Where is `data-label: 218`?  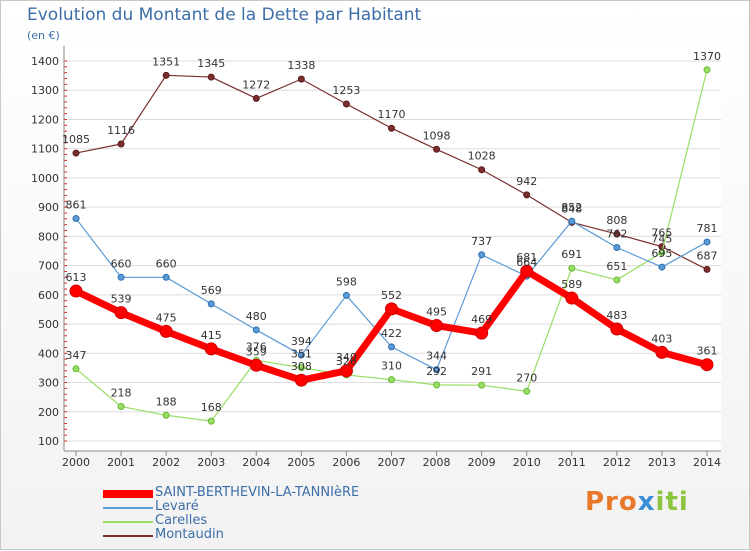
data-label: 218 is located at coordinates (121, 393).